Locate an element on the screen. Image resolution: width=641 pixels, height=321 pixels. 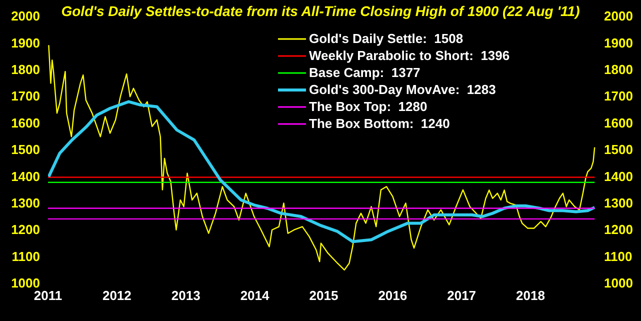
legend-label: The Box Bottom: 1240 is located at coordinates (379, 123).